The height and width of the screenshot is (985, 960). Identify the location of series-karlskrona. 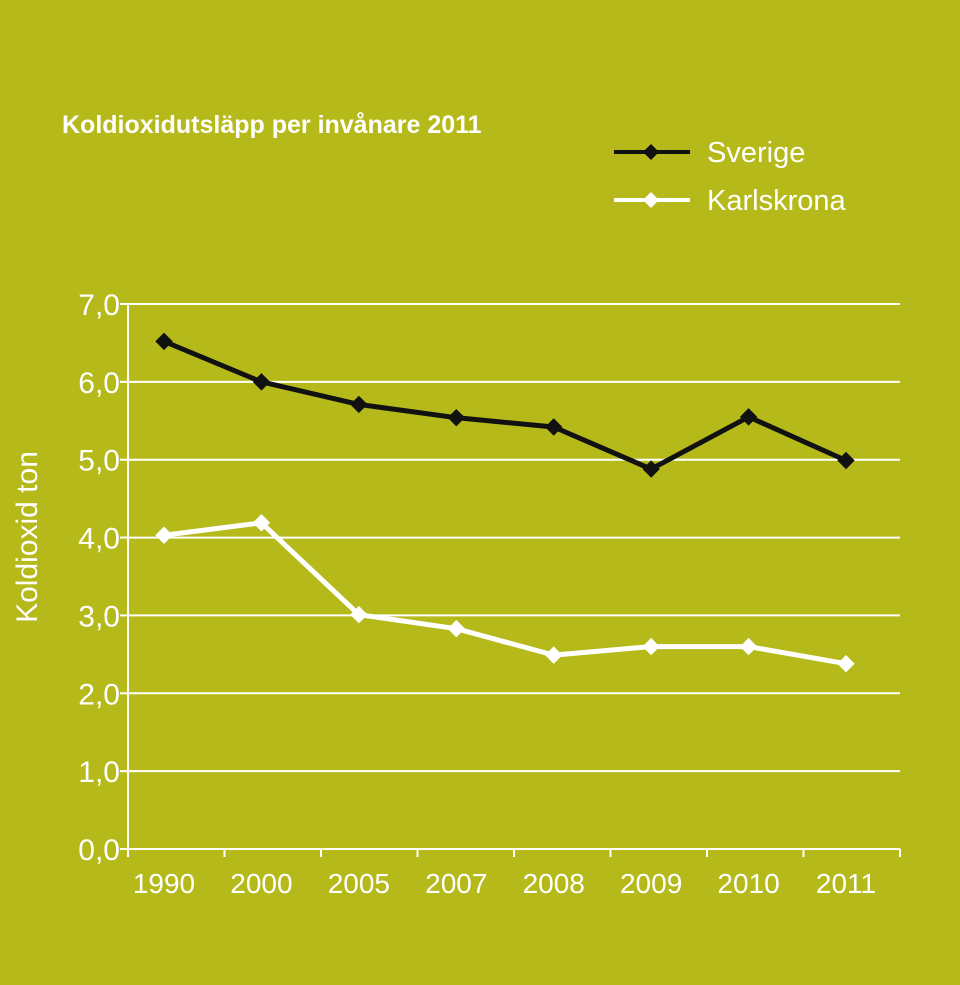
(505, 593).